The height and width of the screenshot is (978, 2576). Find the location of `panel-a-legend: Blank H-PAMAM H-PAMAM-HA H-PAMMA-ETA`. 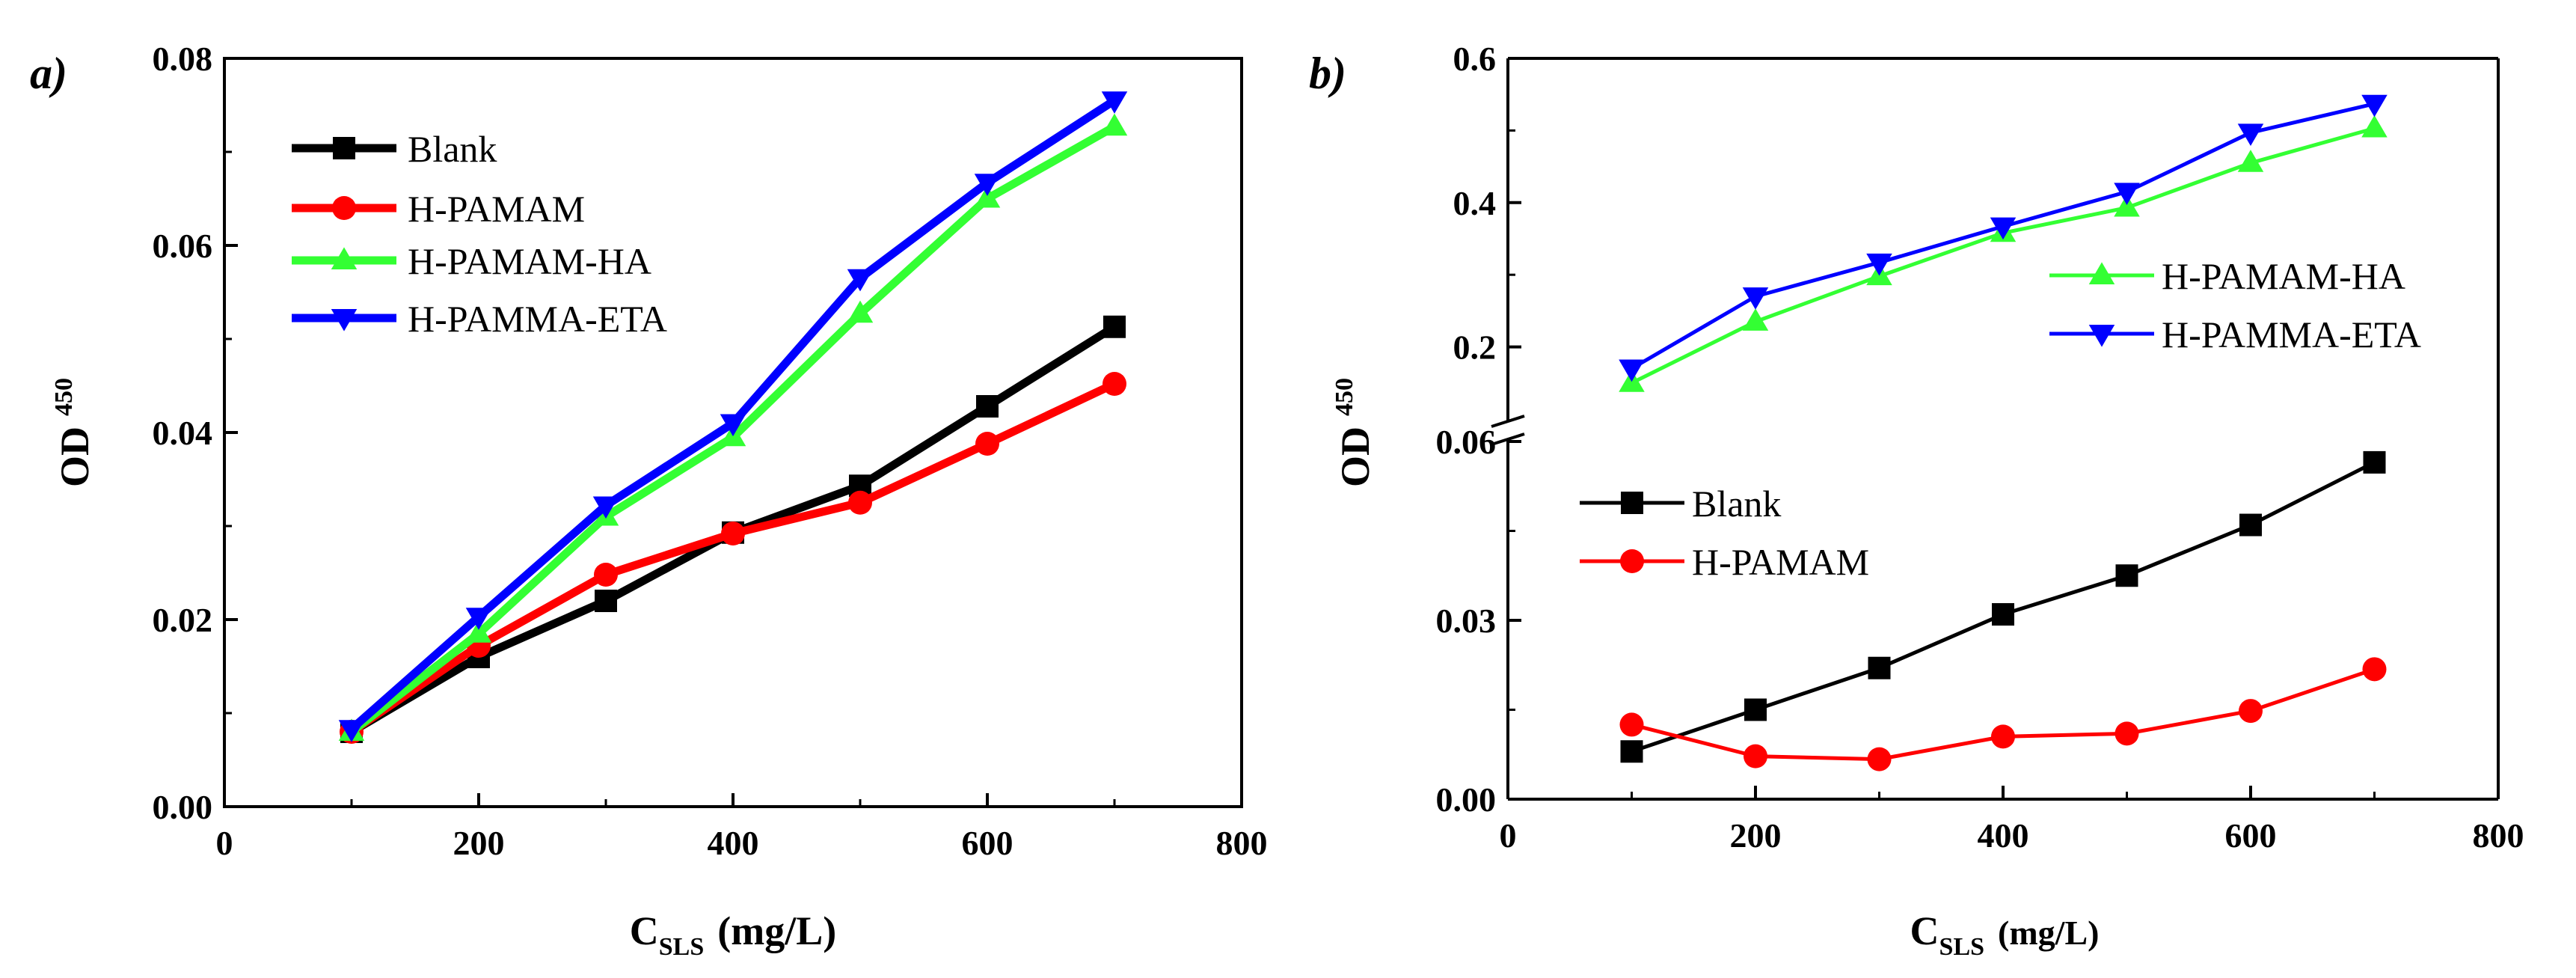

panel-a-legend: Blank H-PAMAM H-PAMAM-HA H-PAMMA-ETA is located at coordinates (479, 234).